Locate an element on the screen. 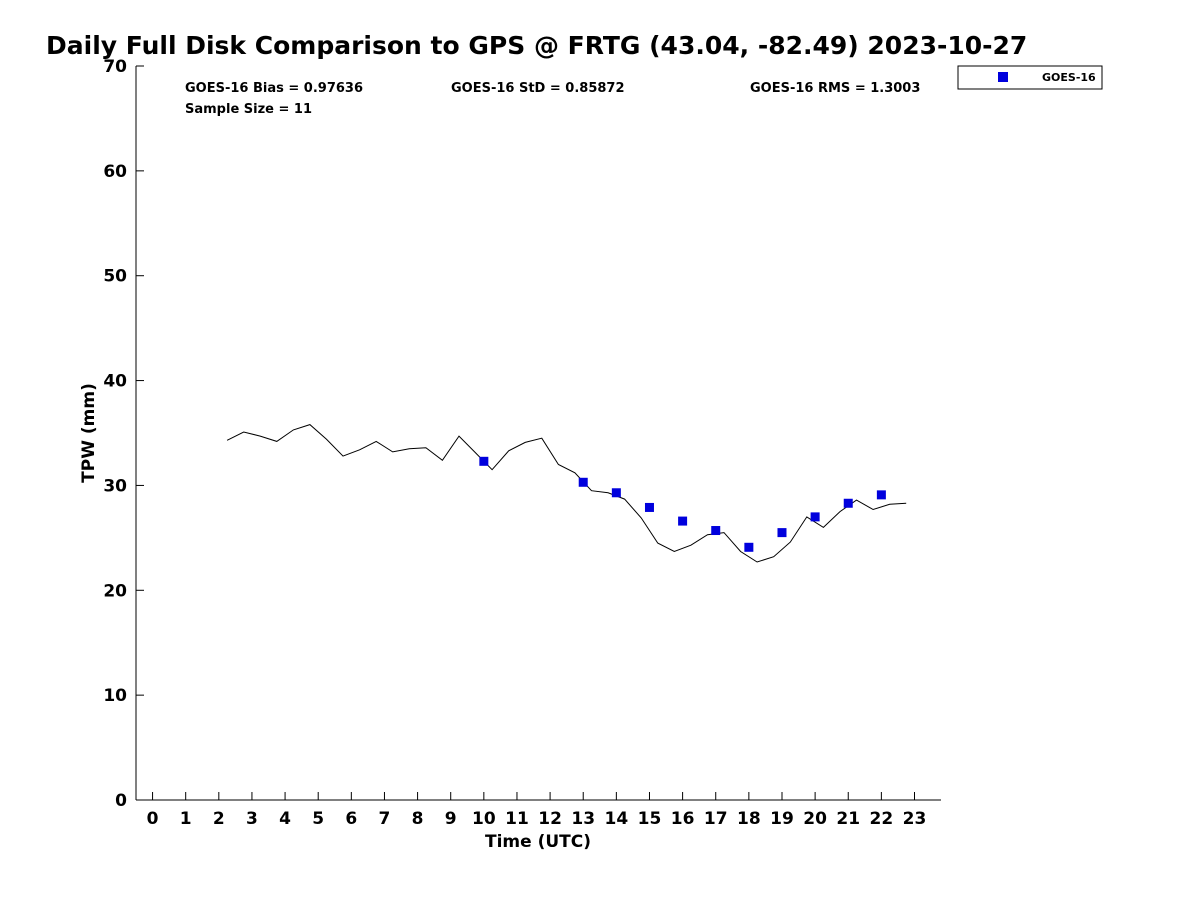 The width and height of the screenshot is (1200, 900). x-tick-label: 16 is located at coordinates (683, 819).